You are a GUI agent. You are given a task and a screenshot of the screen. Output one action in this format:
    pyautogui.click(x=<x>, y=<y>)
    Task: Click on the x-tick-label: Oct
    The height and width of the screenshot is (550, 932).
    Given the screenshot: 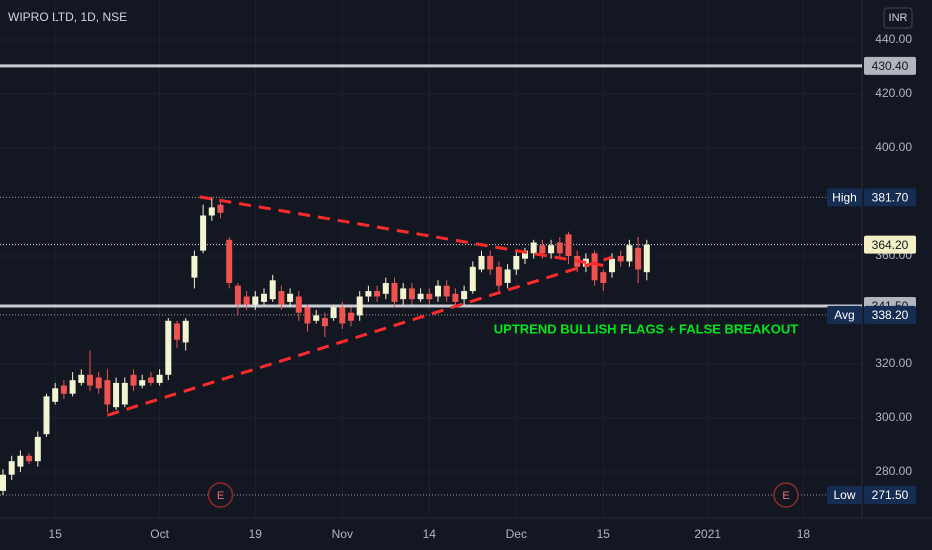 What is the action you would take?
    pyautogui.click(x=159, y=534)
    